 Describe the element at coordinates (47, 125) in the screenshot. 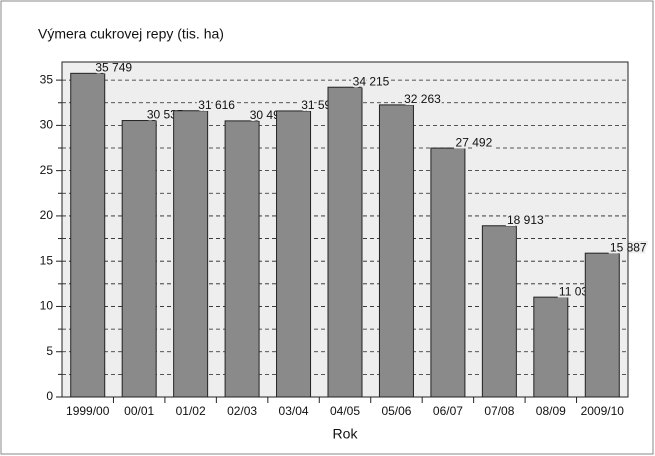

I see `y-tick-label: 30` at that location.